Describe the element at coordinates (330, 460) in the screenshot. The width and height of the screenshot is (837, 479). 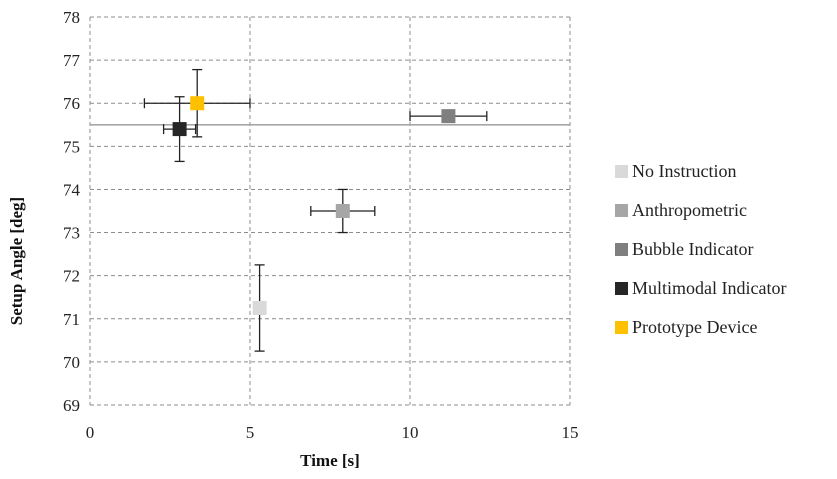
I see `x-axis-title: Time [s]` at that location.